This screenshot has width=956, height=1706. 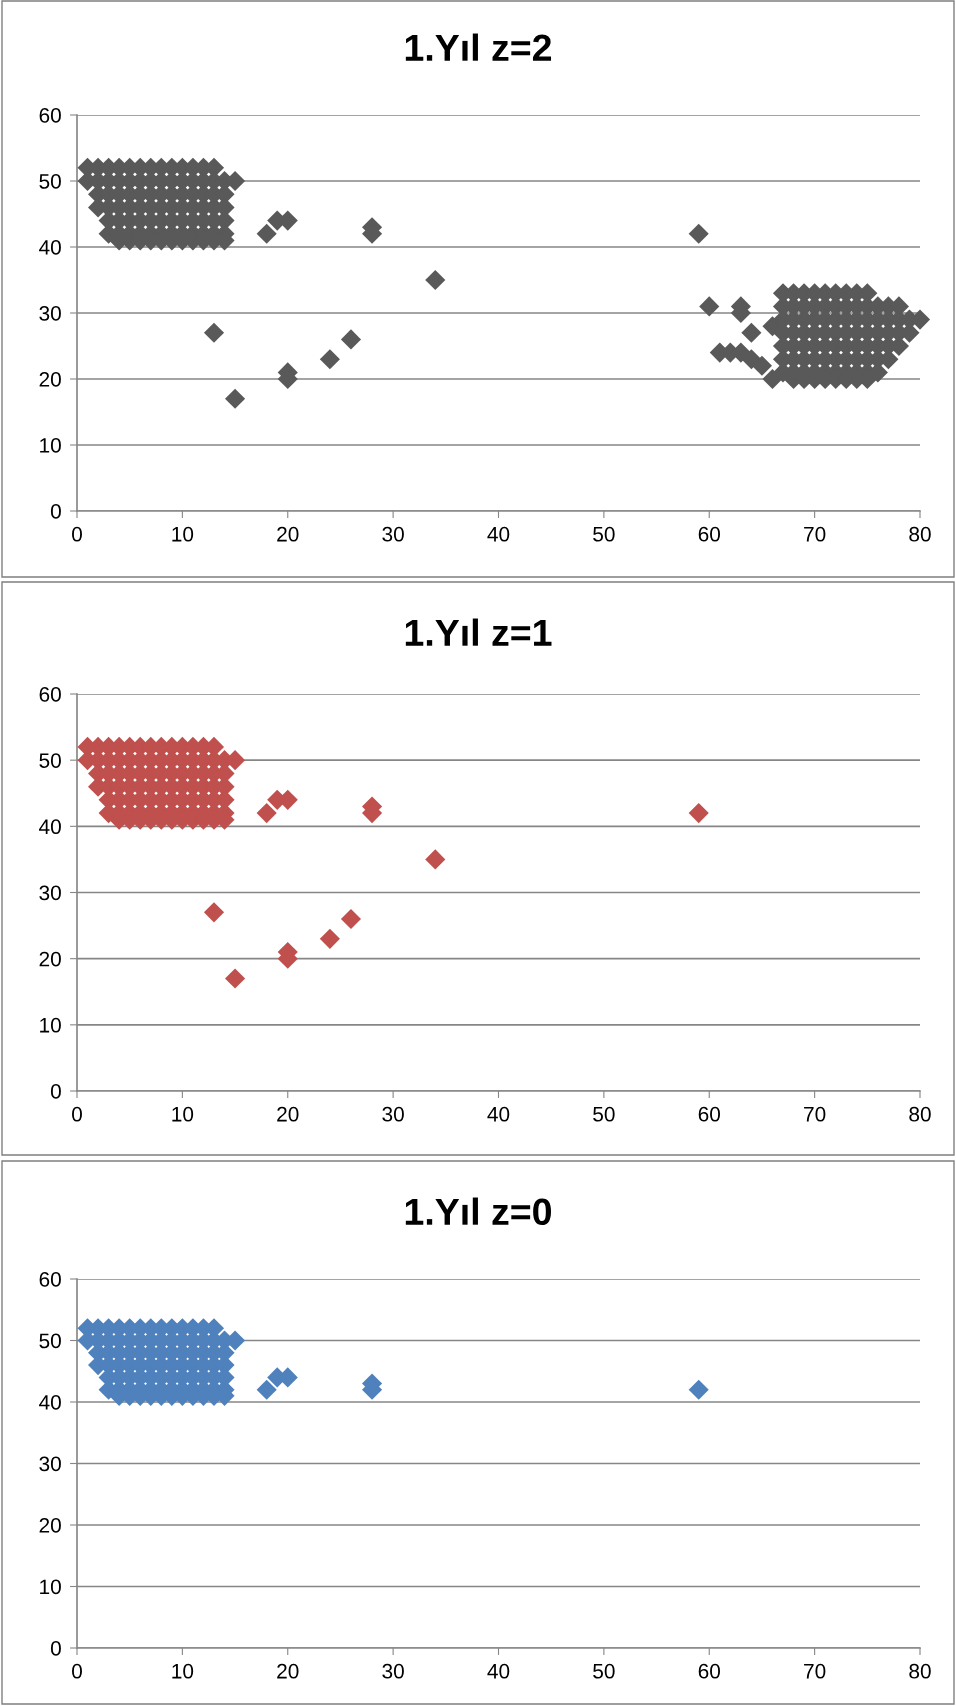 I want to click on chart-title: 1.Yıl z=2, so click(x=478, y=47).